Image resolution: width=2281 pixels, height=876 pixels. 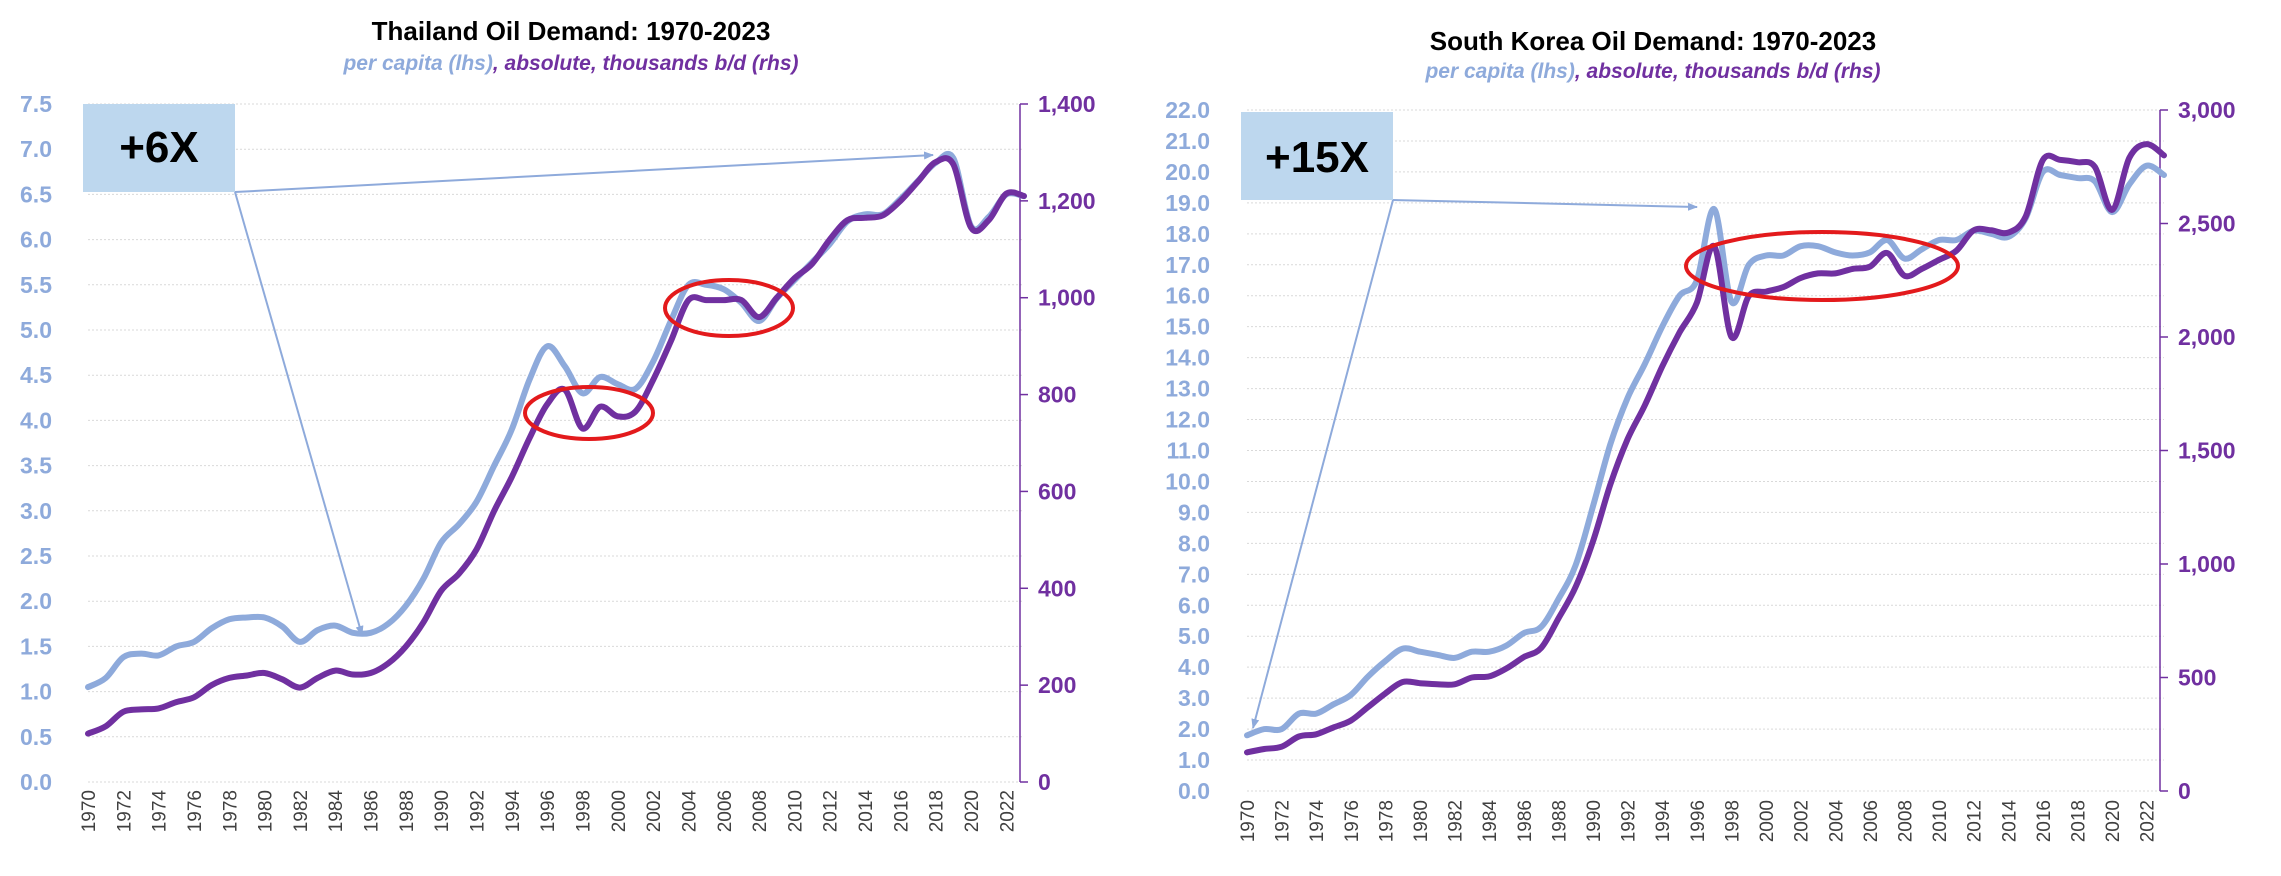 What do you see at coordinates (1194, 512) in the screenshot?
I see `left-tick-label: 9.0` at bounding box center [1194, 512].